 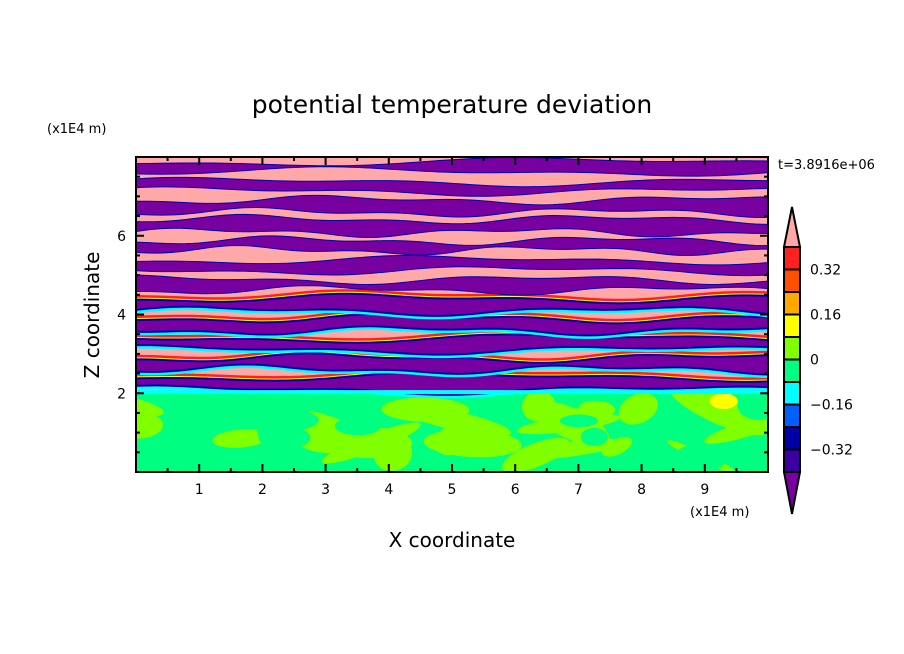 I want to click on colorbar: 0.32 0.16 0 −0.16 −0.32, so click(x=817, y=360).